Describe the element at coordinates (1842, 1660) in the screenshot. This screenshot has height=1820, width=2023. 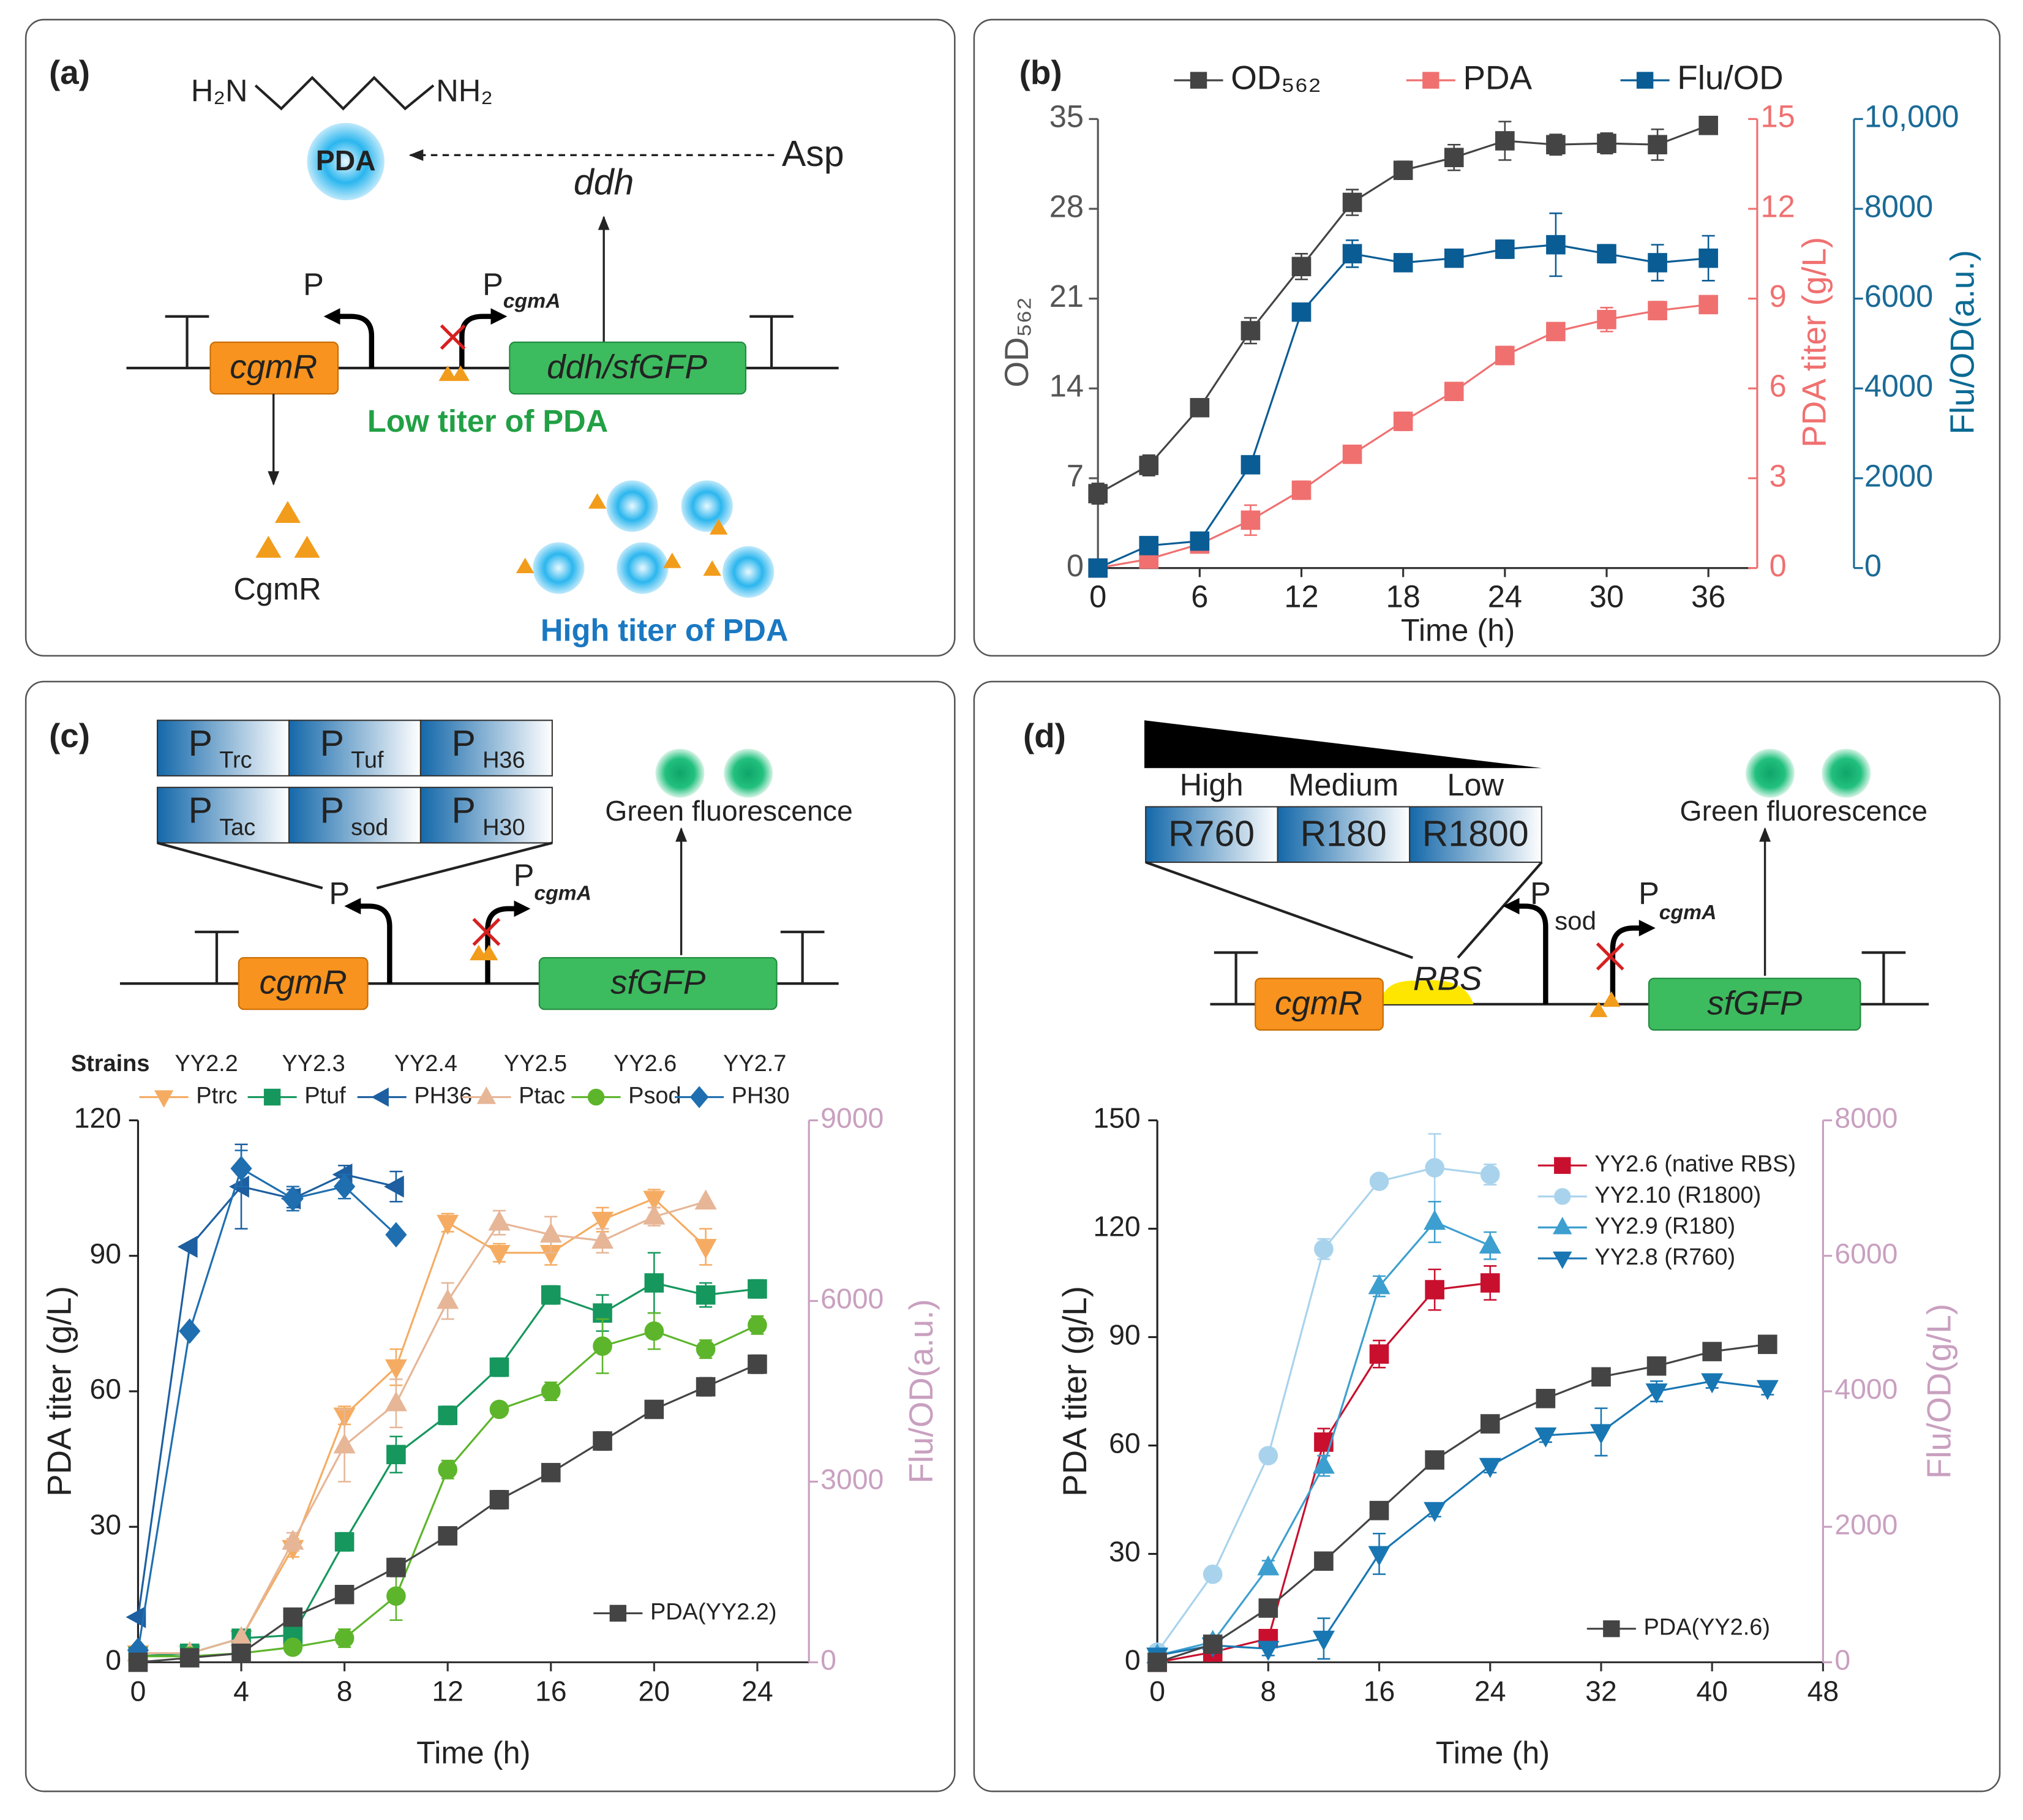
I see `y2-tick-label: 0` at that location.